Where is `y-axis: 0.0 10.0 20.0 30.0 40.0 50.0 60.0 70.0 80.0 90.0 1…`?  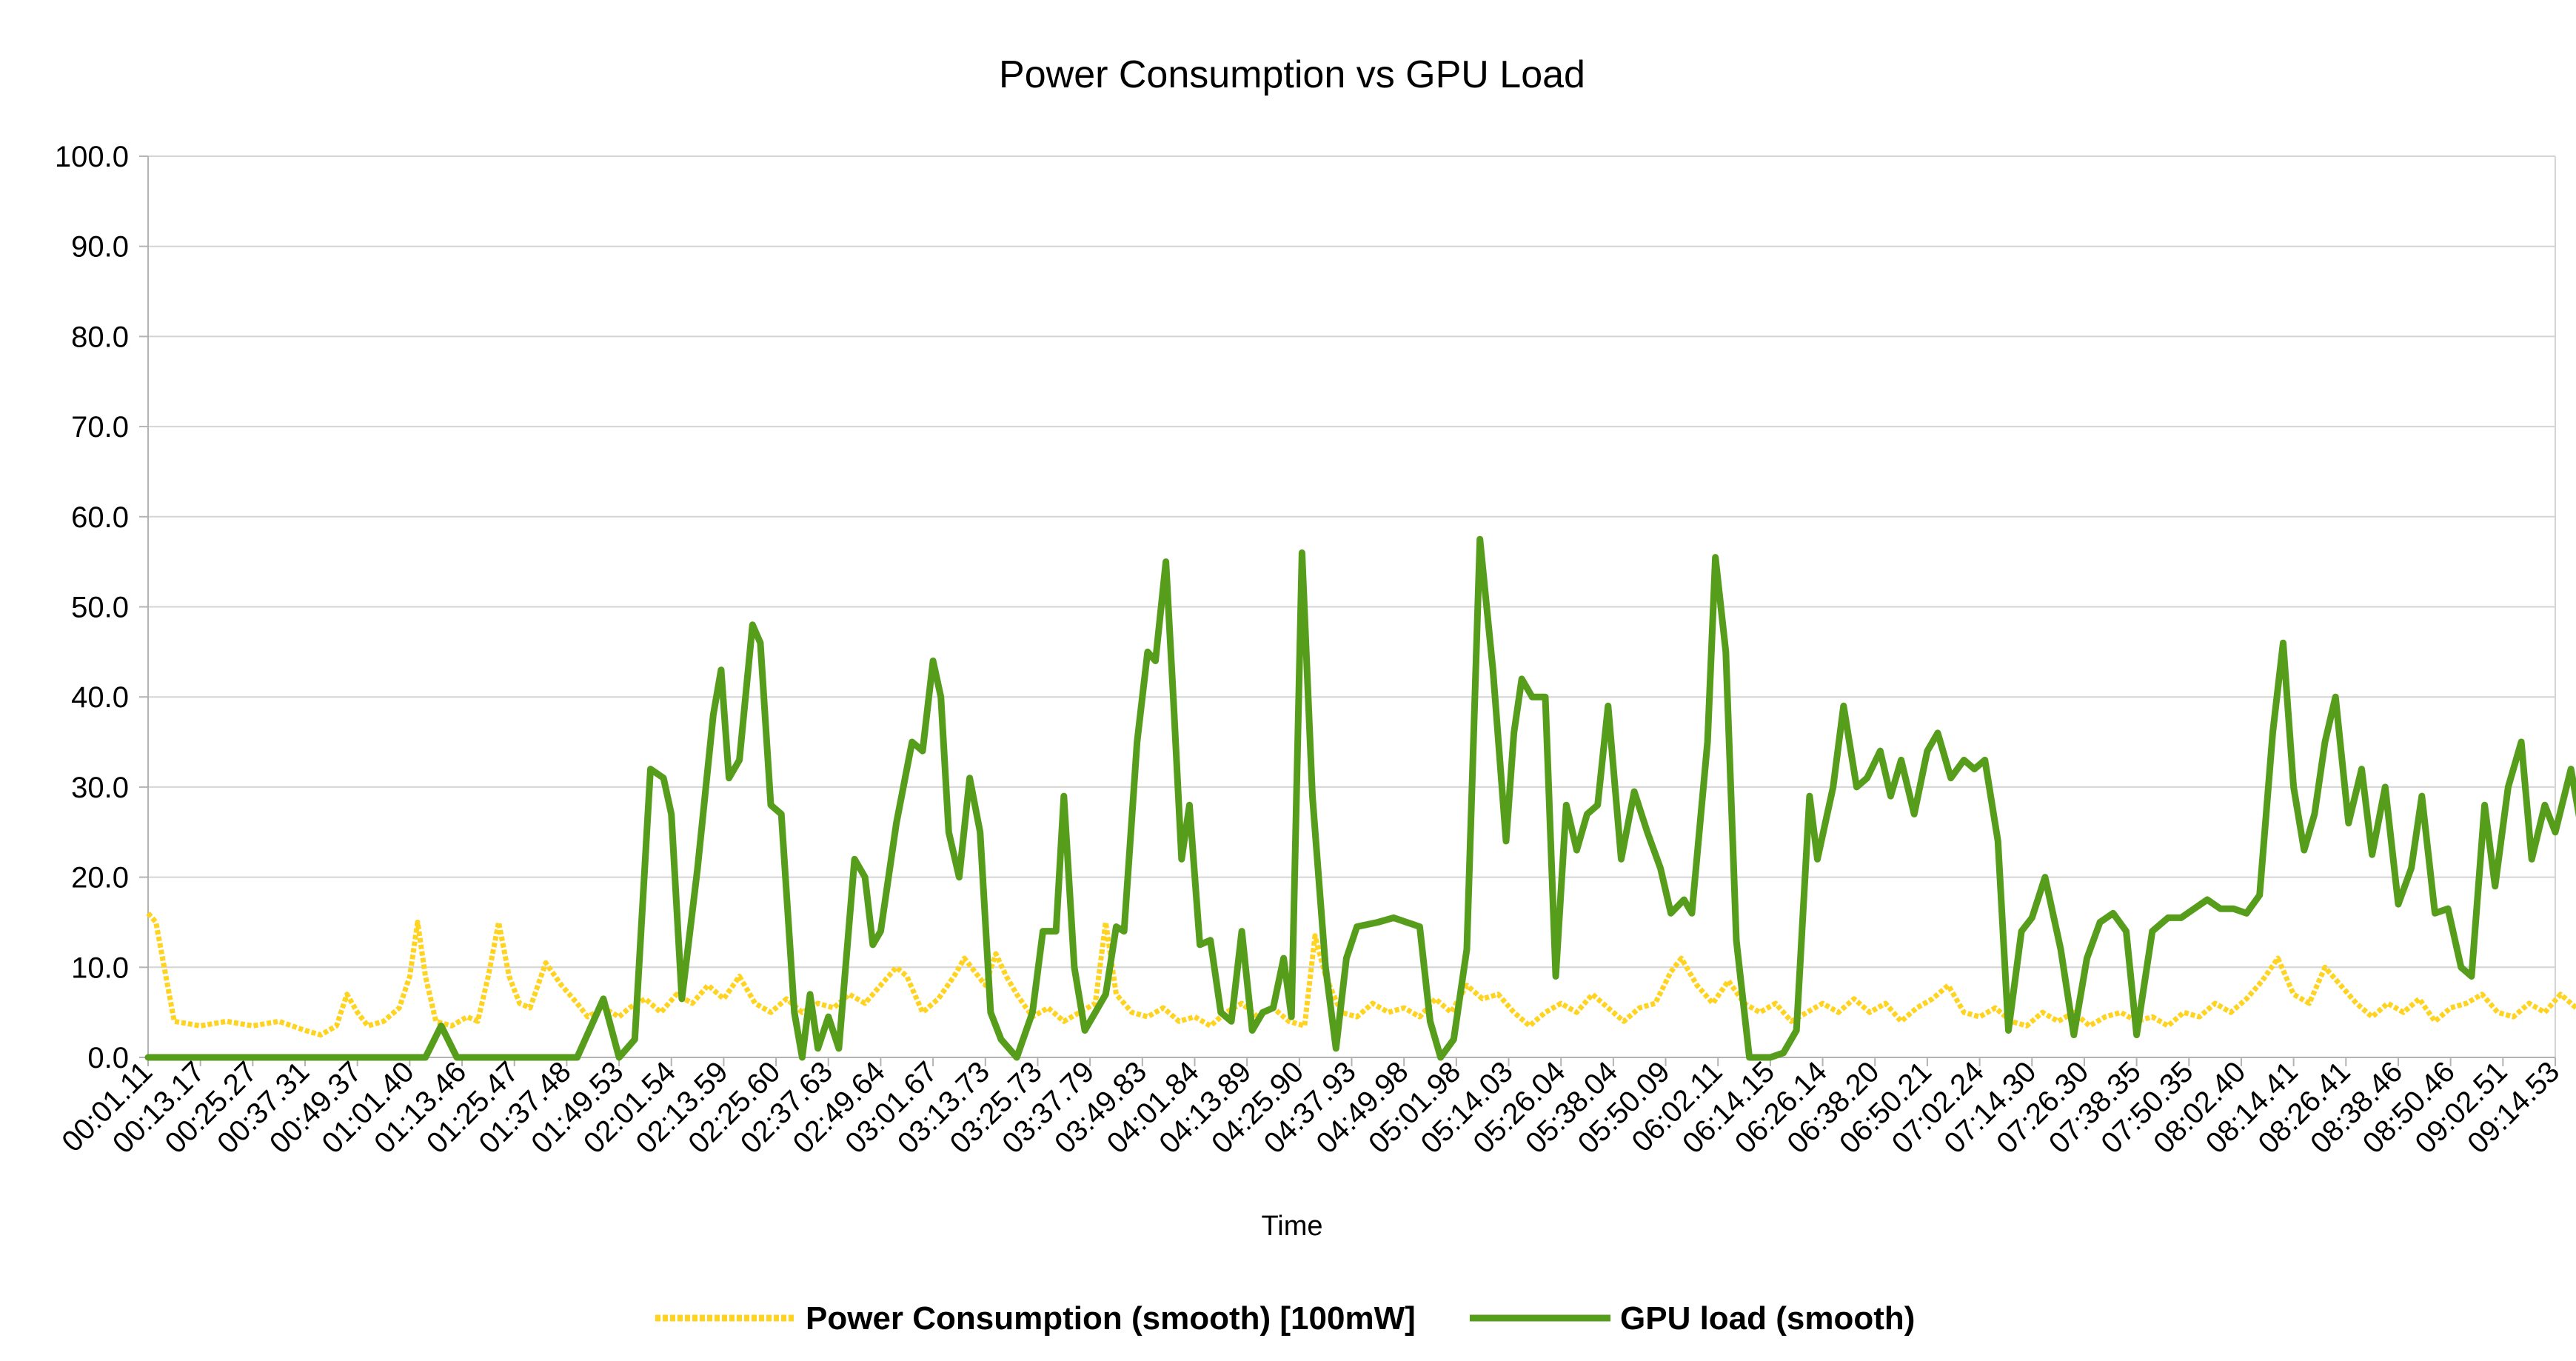
y-axis: 0.0 10.0 20.0 30.0 40.0 50.0 60.0 70.0 80.0 90.0 1… is located at coordinates (102, 607).